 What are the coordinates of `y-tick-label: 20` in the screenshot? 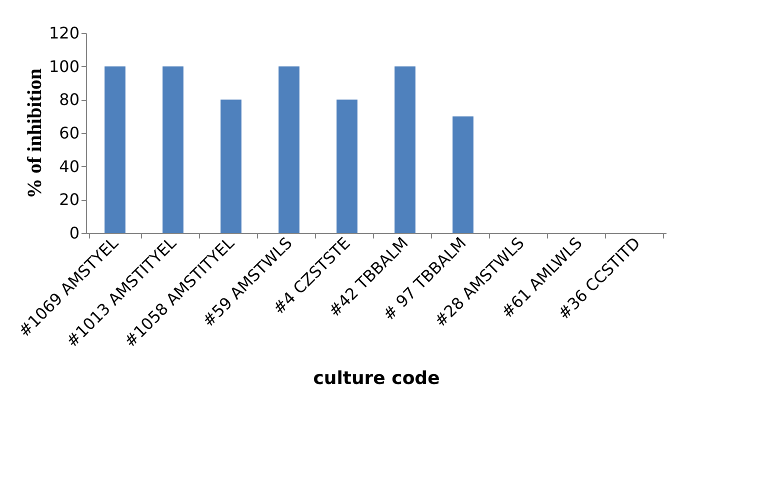 It's located at (69, 200).